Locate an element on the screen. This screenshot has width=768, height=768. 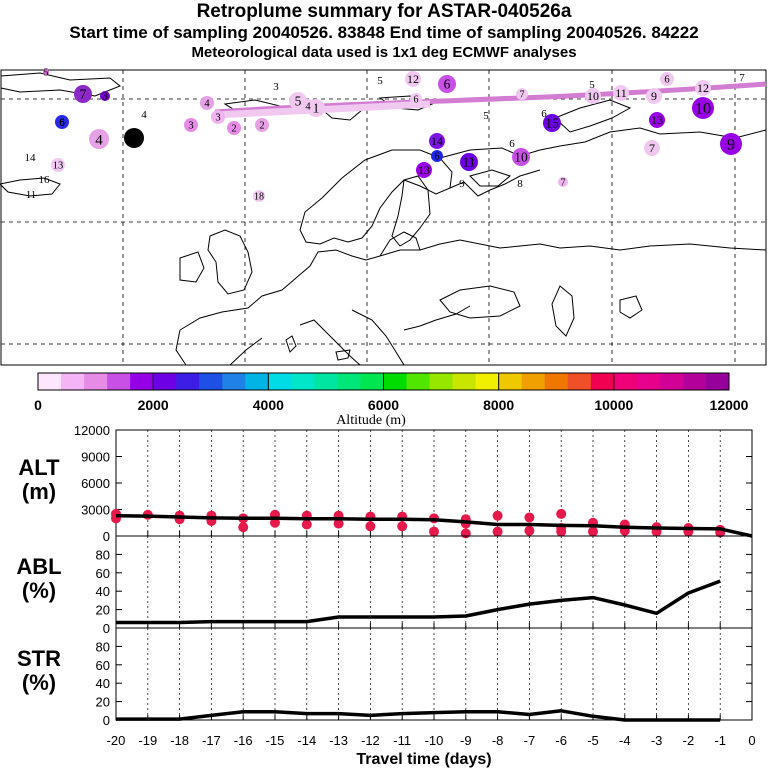
x-tick-label: -19 is located at coordinates (147, 740).